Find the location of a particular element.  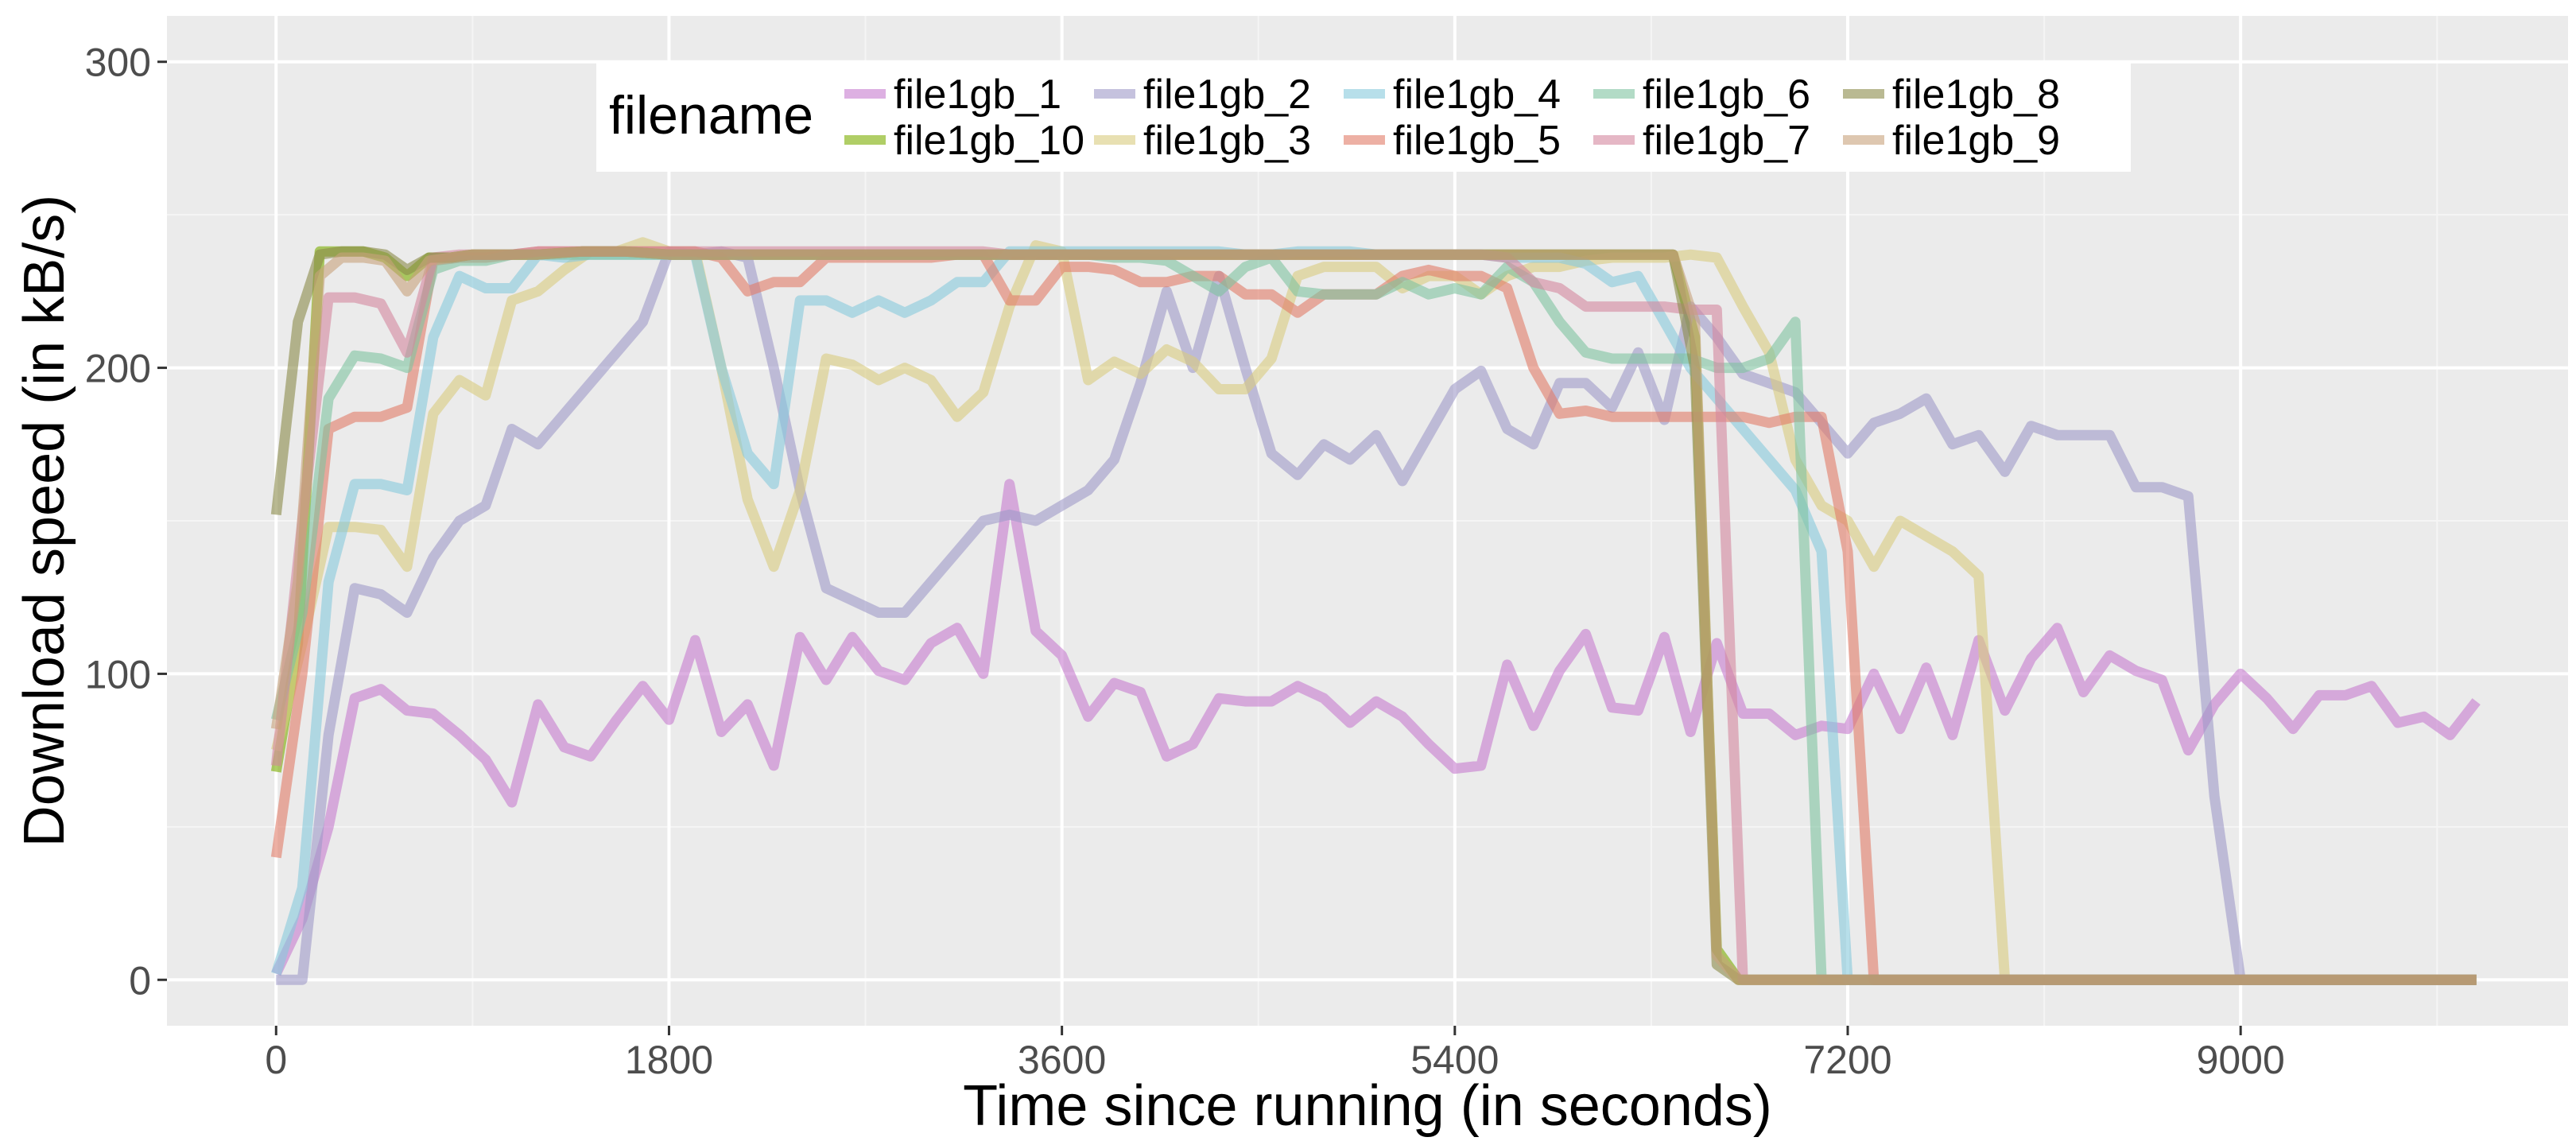

y-tick-label: 200 is located at coordinates (118, 369).